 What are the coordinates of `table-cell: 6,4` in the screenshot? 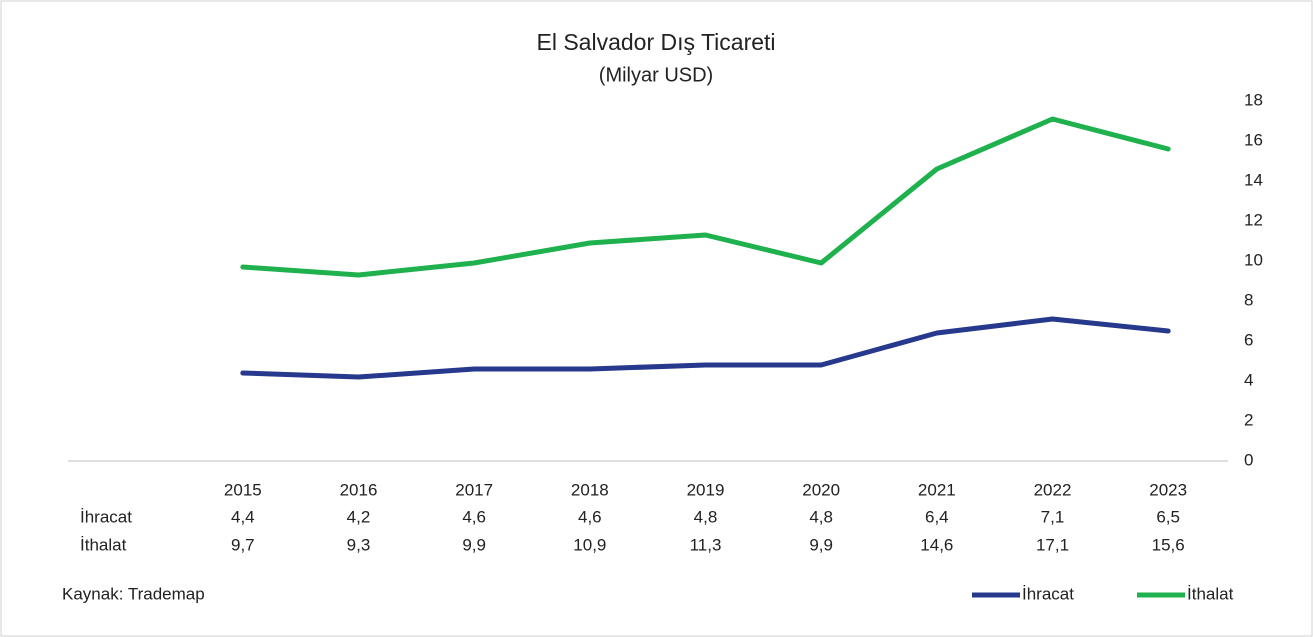 It's located at (937, 516).